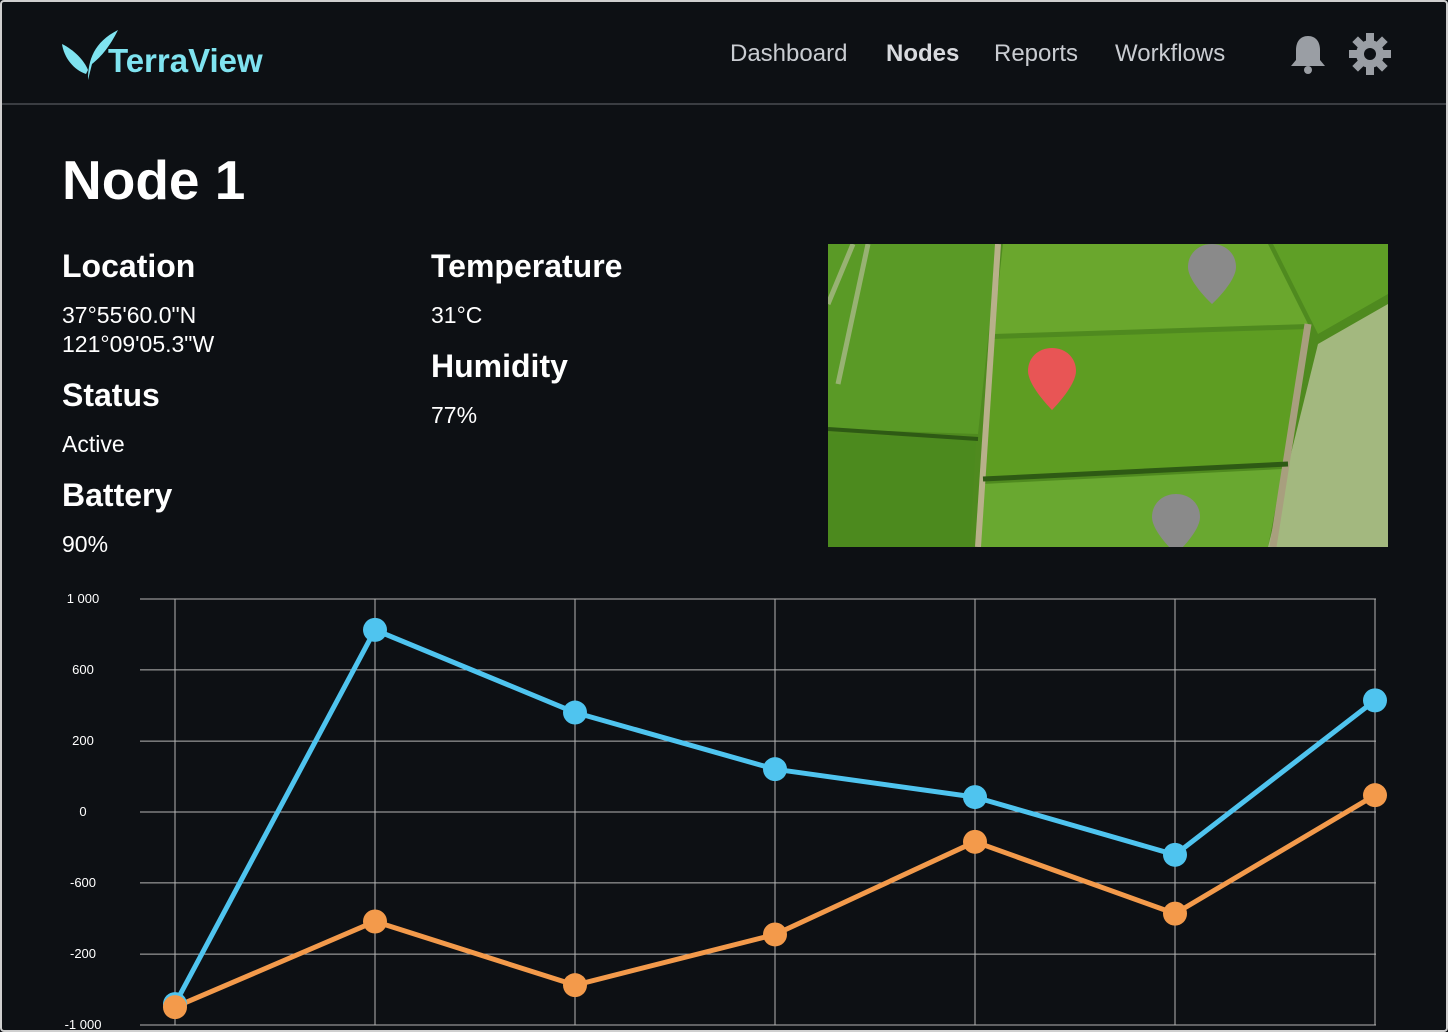 The height and width of the screenshot is (1032, 1448). Describe the element at coordinates (499, 366) in the screenshot. I see `field-label: Humidity` at that location.